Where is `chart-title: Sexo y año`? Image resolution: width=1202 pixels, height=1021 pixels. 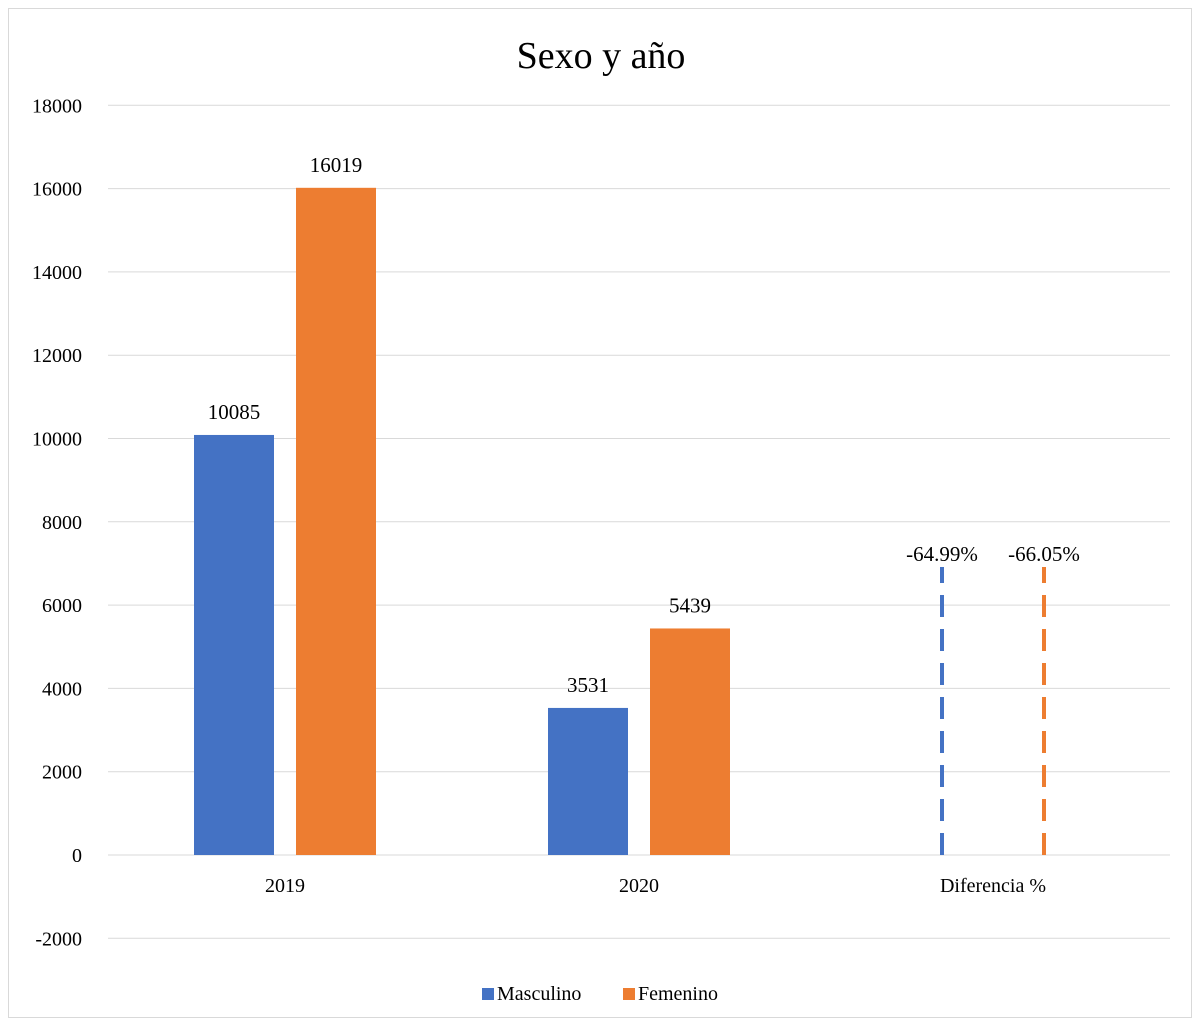 chart-title: Sexo y año is located at coordinates (601, 56).